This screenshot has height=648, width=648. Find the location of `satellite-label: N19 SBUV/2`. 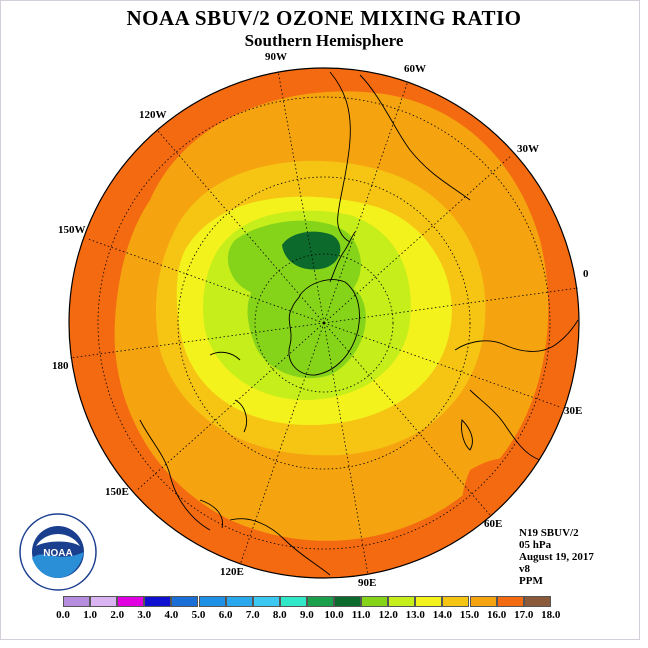

satellite-label: N19 SBUV/2 is located at coordinates (549, 533).